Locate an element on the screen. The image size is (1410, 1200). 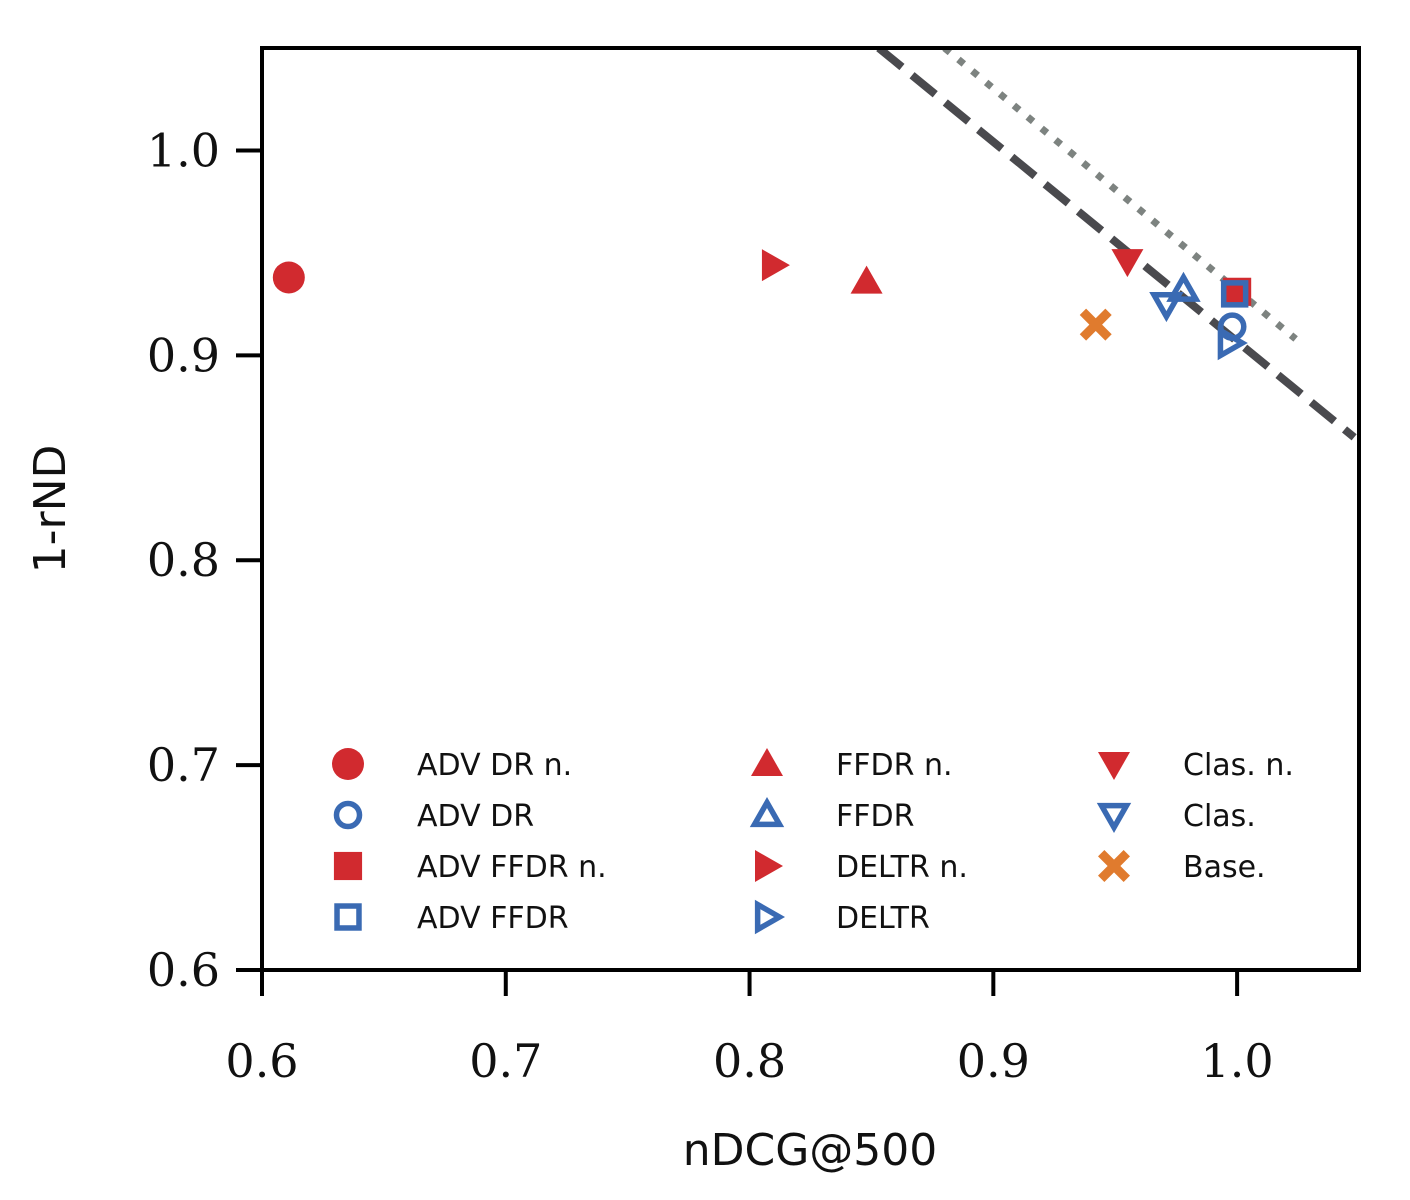
legend-label: ADV FFDR is located at coordinates (493, 918).